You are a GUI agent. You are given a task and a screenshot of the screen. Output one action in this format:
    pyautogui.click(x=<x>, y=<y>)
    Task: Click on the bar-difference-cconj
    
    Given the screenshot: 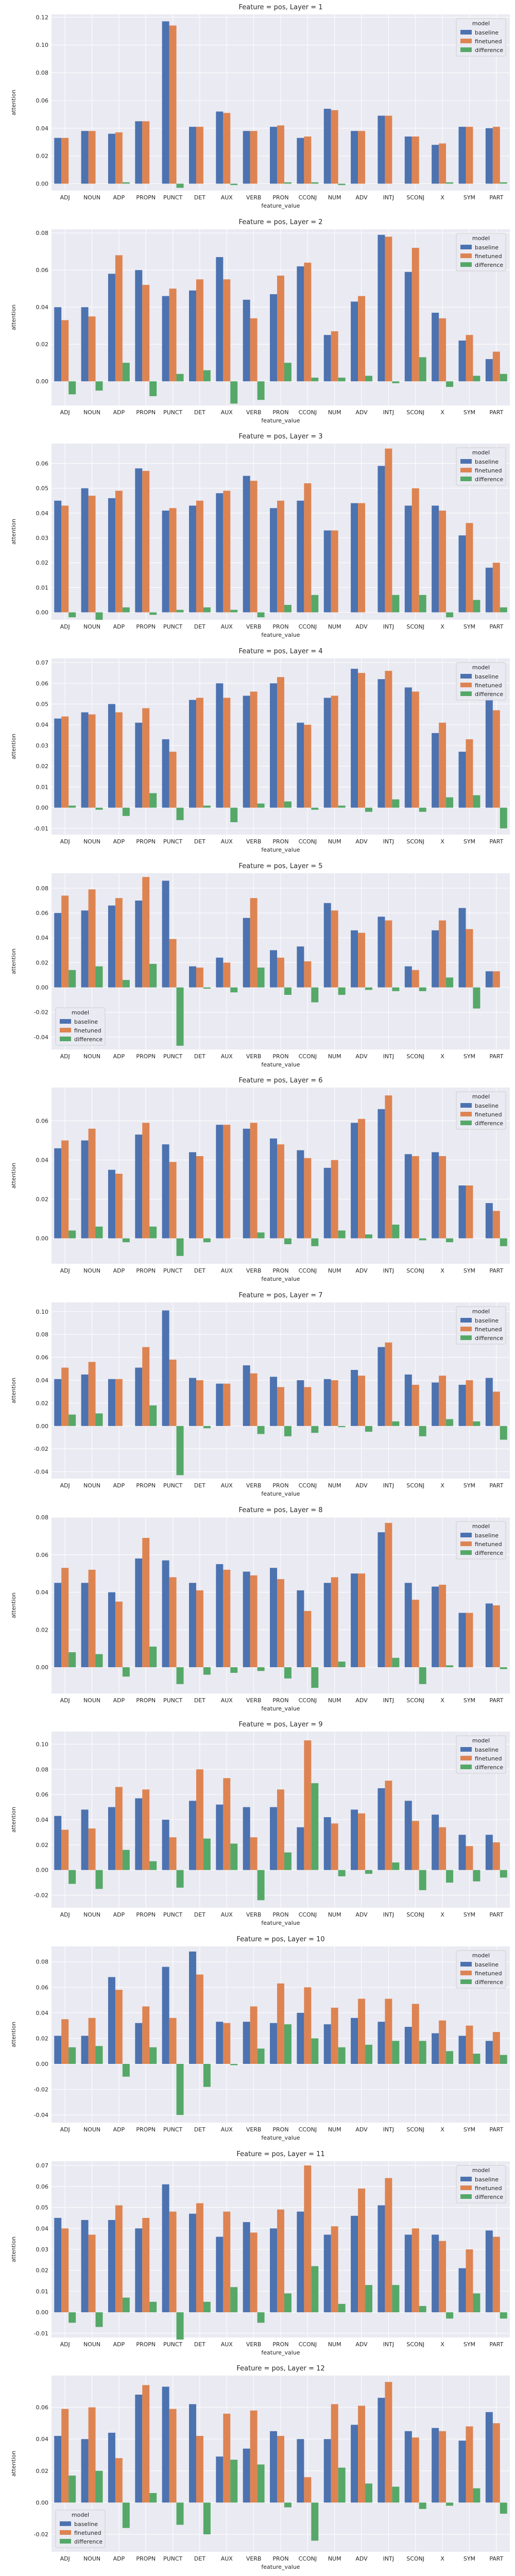 What is the action you would take?
    pyautogui.click(x=315, y=1429)
    